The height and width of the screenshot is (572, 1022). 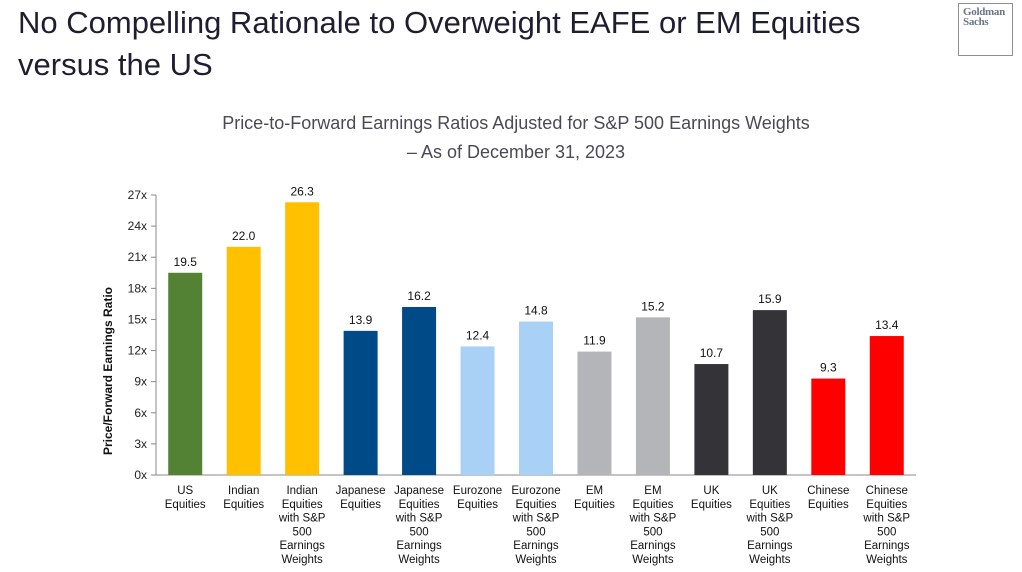 I want to click on y-tick-label: 12x, so click(x=137, y=351).